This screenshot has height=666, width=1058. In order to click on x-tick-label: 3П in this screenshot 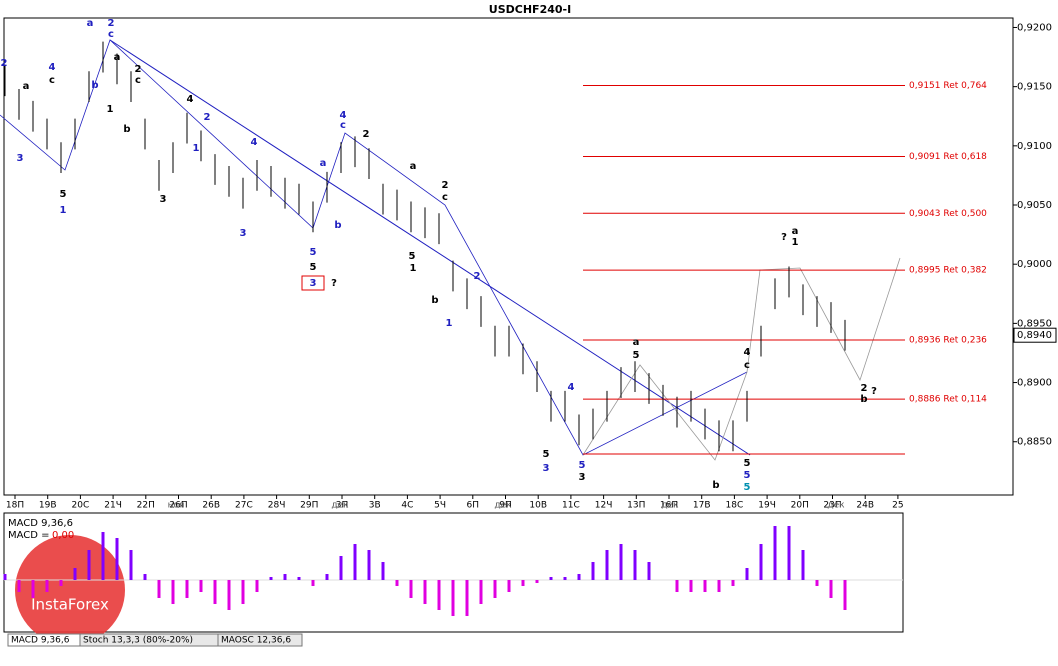, I will do `click(342, 506)`.